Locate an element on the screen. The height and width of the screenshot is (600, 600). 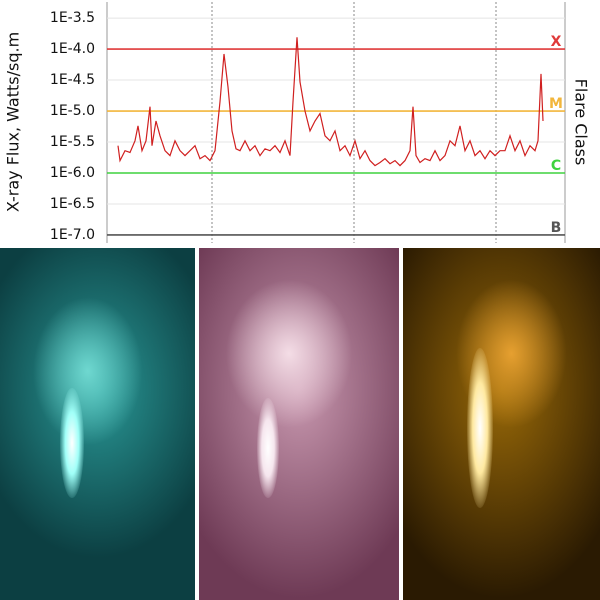
y-tick-label: 1E-3.5 is located at coordinates (72, 18).